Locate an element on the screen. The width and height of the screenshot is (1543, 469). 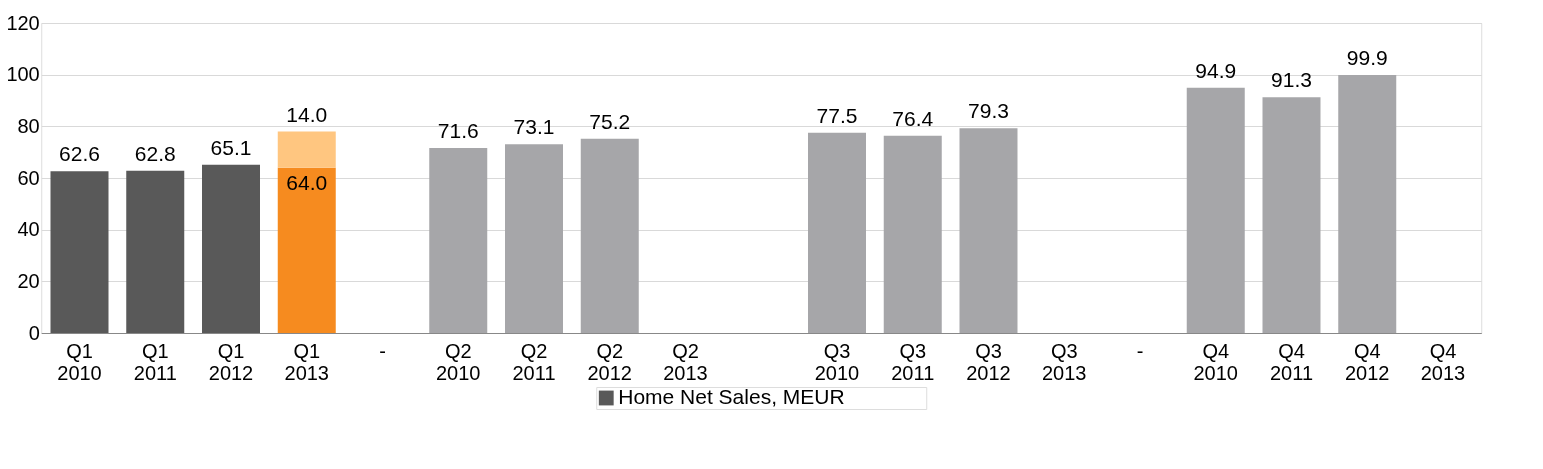
x-tick-label: Q1 2010 is located at coordinates (79, 361).